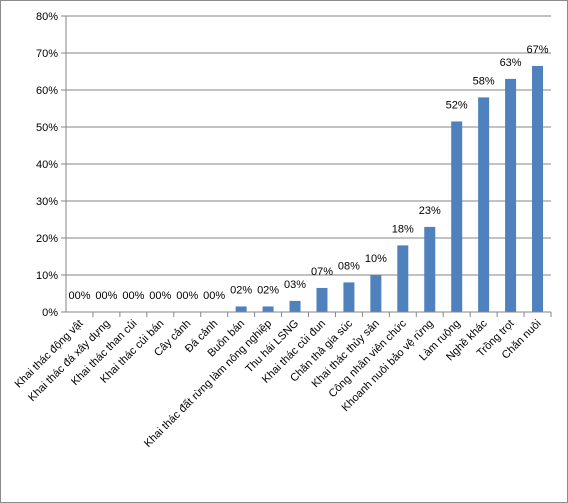 Image resolution: width=568 pixels, height=503 pixels. Describe the element at coordinates (538, 50) in the screenshot. I see `data-label: 67%` at that location.